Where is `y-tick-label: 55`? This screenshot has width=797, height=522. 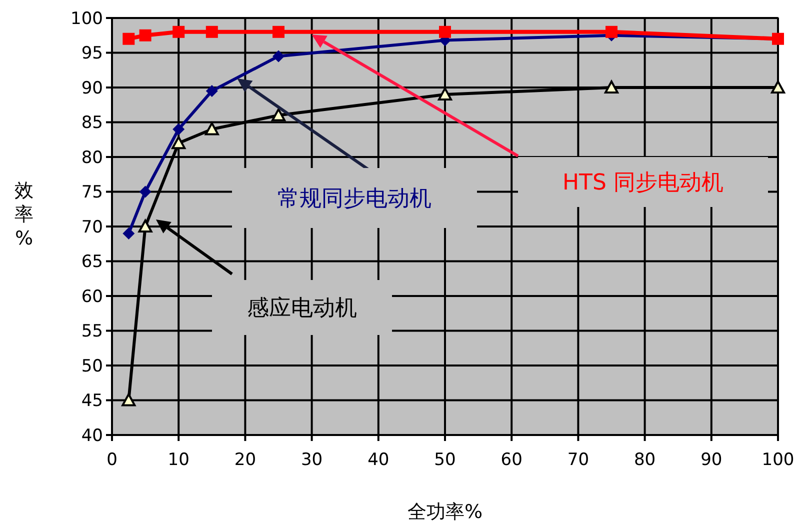 y-tick-label: 55 is located at coordinates (92, 332).